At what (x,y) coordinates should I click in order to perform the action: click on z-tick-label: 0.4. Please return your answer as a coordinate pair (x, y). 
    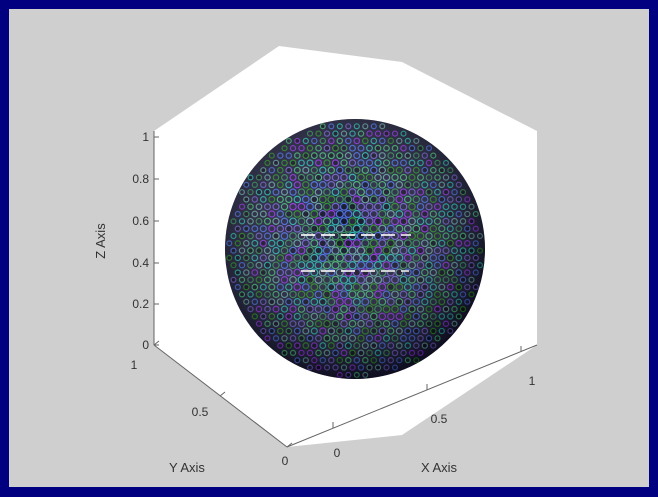
    Looking at the image, I should click on (140, 263).